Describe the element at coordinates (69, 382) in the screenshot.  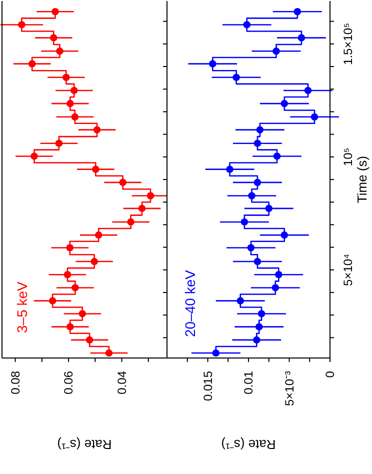
I see `x-tick-label: 0.06` at that location.